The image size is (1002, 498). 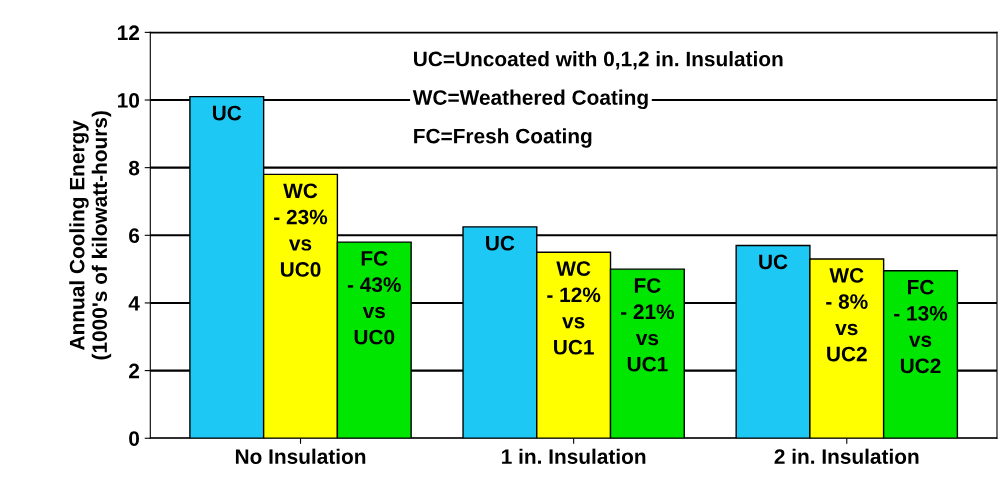 I want to click on annotation: WC - 12% vs UC1, so click(x=574, y=308).